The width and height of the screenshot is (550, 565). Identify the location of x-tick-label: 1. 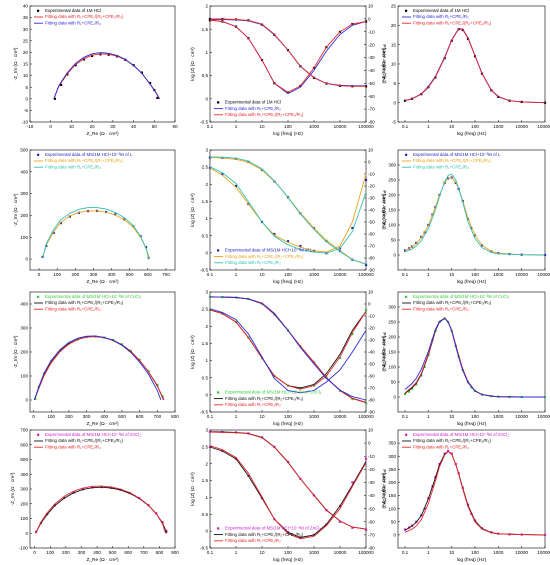
(236, 274).